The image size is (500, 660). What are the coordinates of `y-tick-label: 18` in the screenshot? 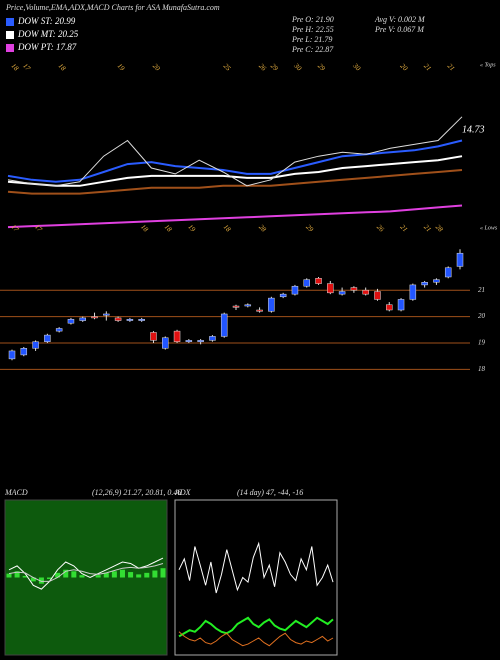 It's located at (482, 369).